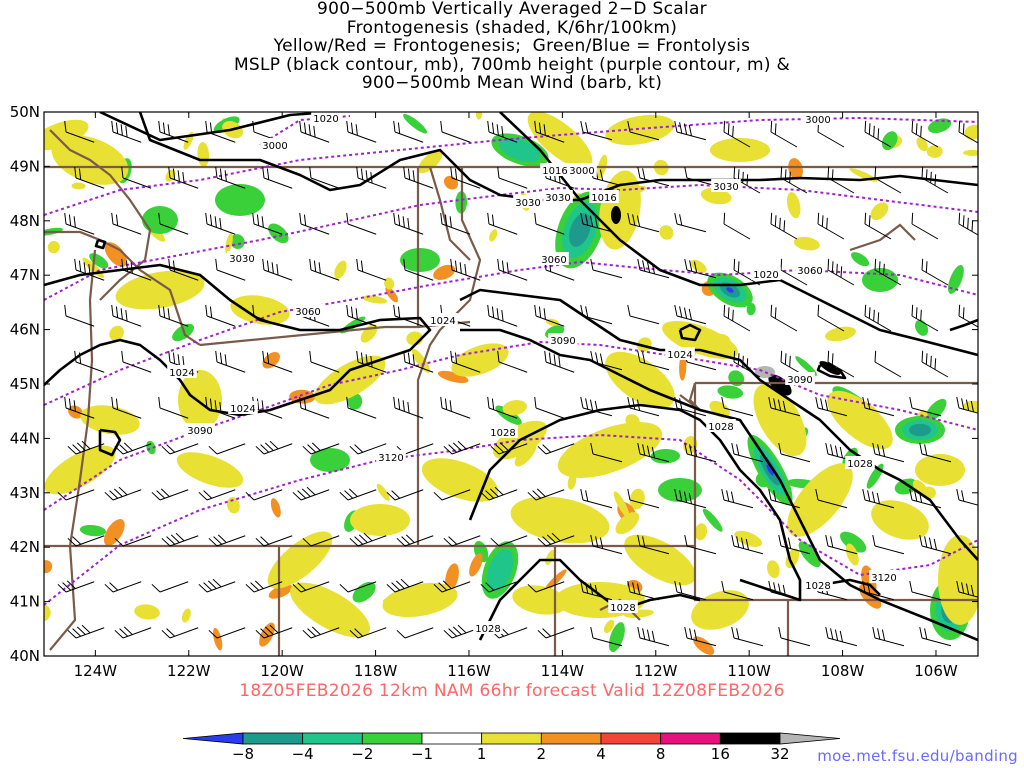 This screenshot has width=1024, height=768. Describe the element at coordinates (512, 27) in the screenshot. I see `title-line-2: Frontogenesis (shaded, K/6hr/100km)` at that location.